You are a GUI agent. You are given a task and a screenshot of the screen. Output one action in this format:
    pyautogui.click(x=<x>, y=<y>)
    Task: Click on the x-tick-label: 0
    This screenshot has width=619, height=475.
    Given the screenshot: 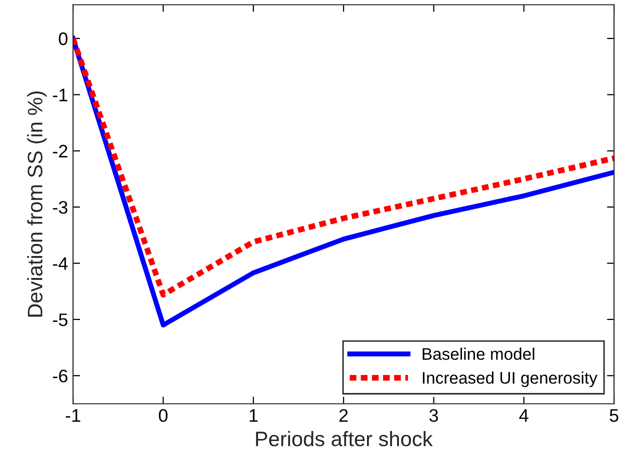 What is the action you would take?
    pyautogui.click(x=163, y=415)
    